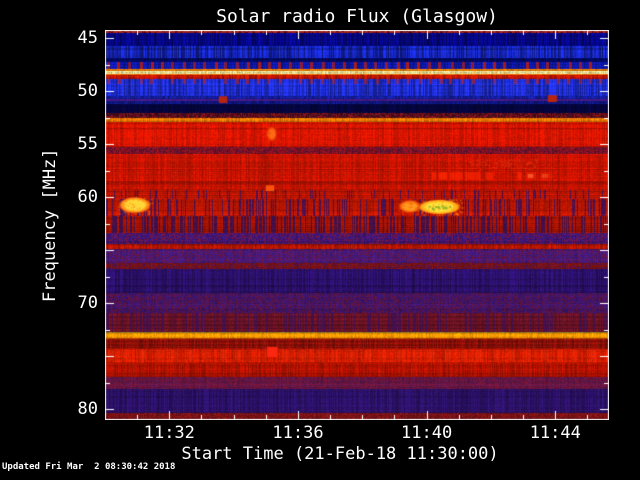 Image resolution: width=640 pixels, height=480 pixels. I want to click on footer-updated-text: Updated Fri Mar 2 08:30:42 2018, so click(89, 467).